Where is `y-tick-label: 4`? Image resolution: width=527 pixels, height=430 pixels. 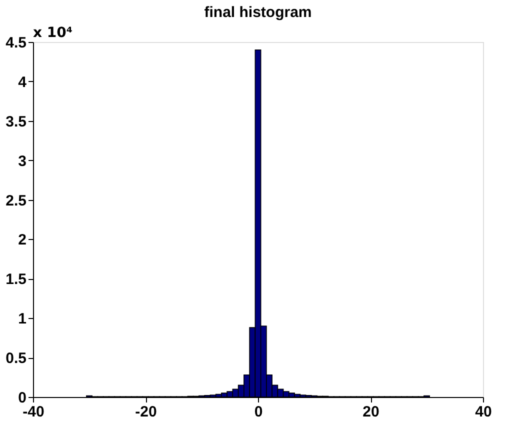 y-tick-label: 4 is located at coordinates (23, 82).